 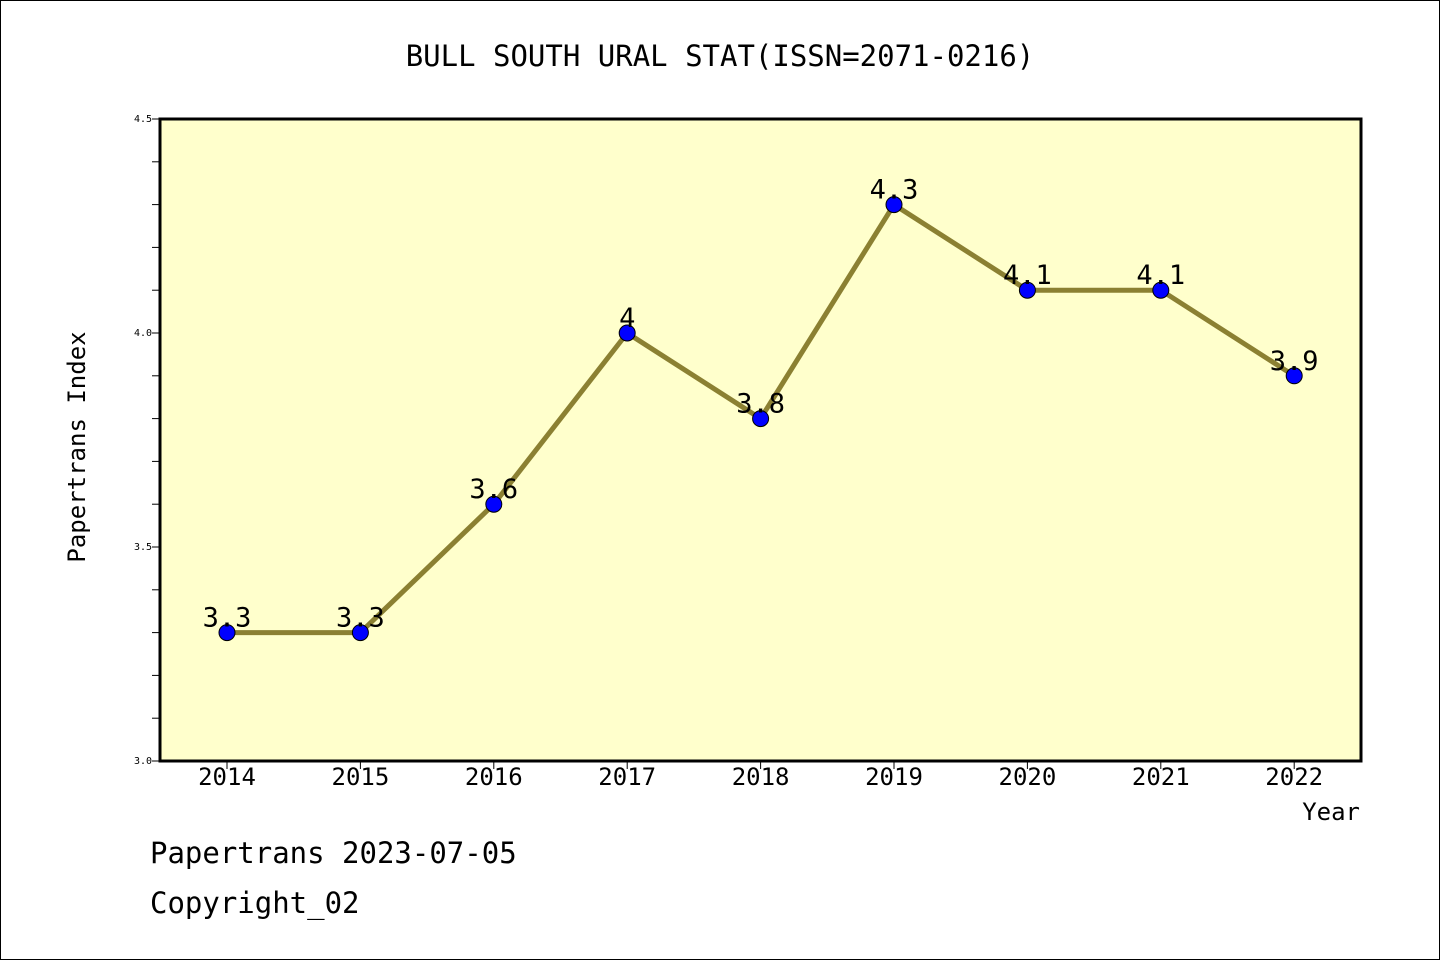 I want to click on y-axis-label: Papertrans Index, so click(x=77, y=446).